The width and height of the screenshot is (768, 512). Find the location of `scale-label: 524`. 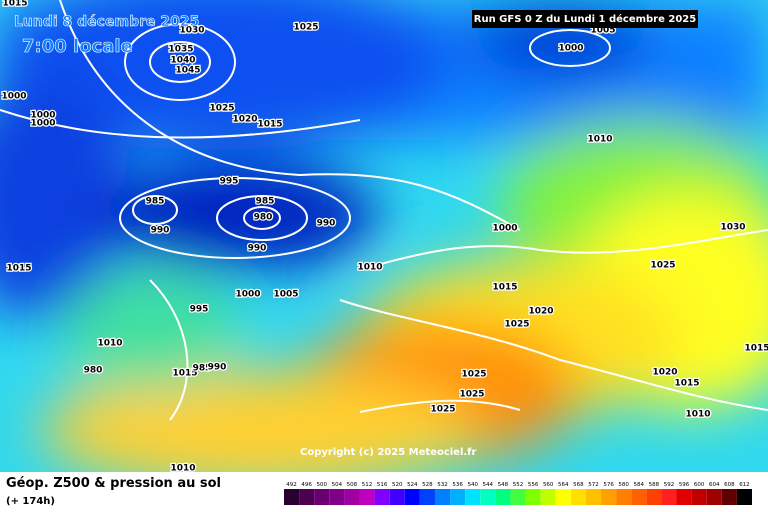

scale-label: 524 is located at coordinates (412, 485).